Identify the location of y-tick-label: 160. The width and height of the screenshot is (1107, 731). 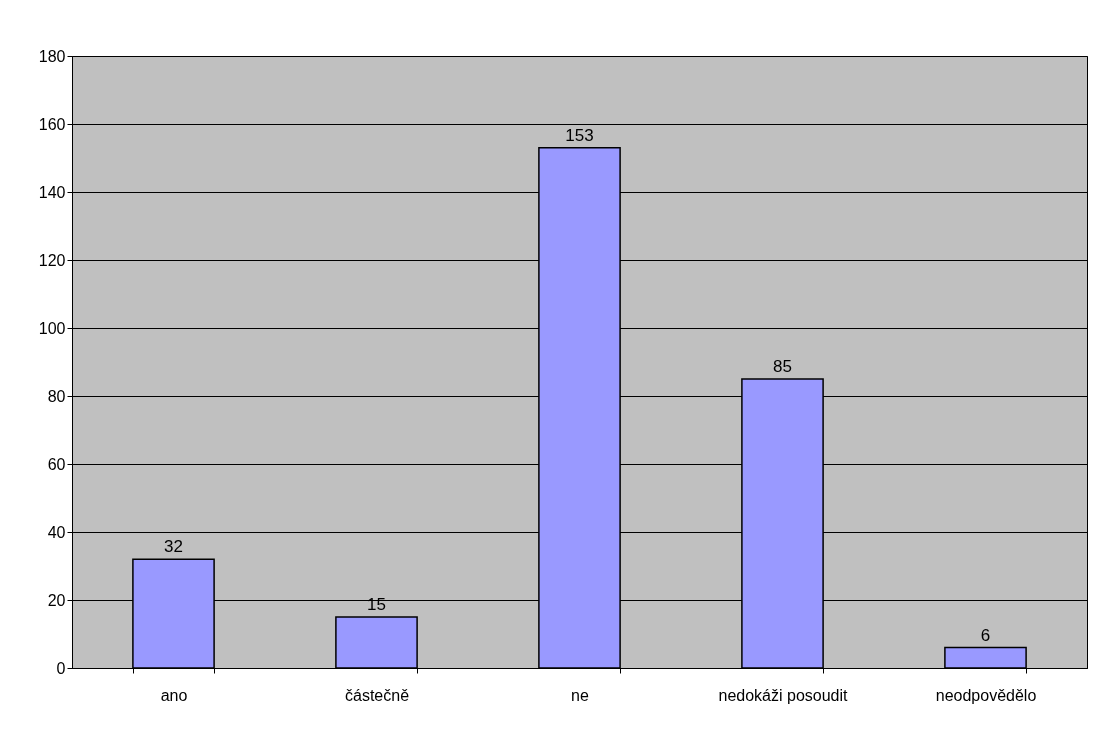
(52, 124).